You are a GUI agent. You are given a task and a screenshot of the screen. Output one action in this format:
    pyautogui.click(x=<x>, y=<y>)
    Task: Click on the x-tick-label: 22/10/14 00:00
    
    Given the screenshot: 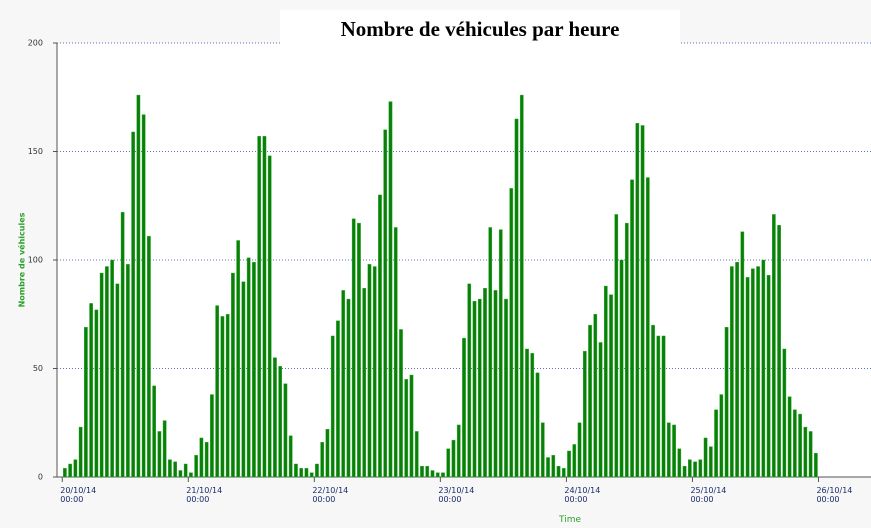 What is the action you would take?
    pyautogui.click(x=330, y=495)
    